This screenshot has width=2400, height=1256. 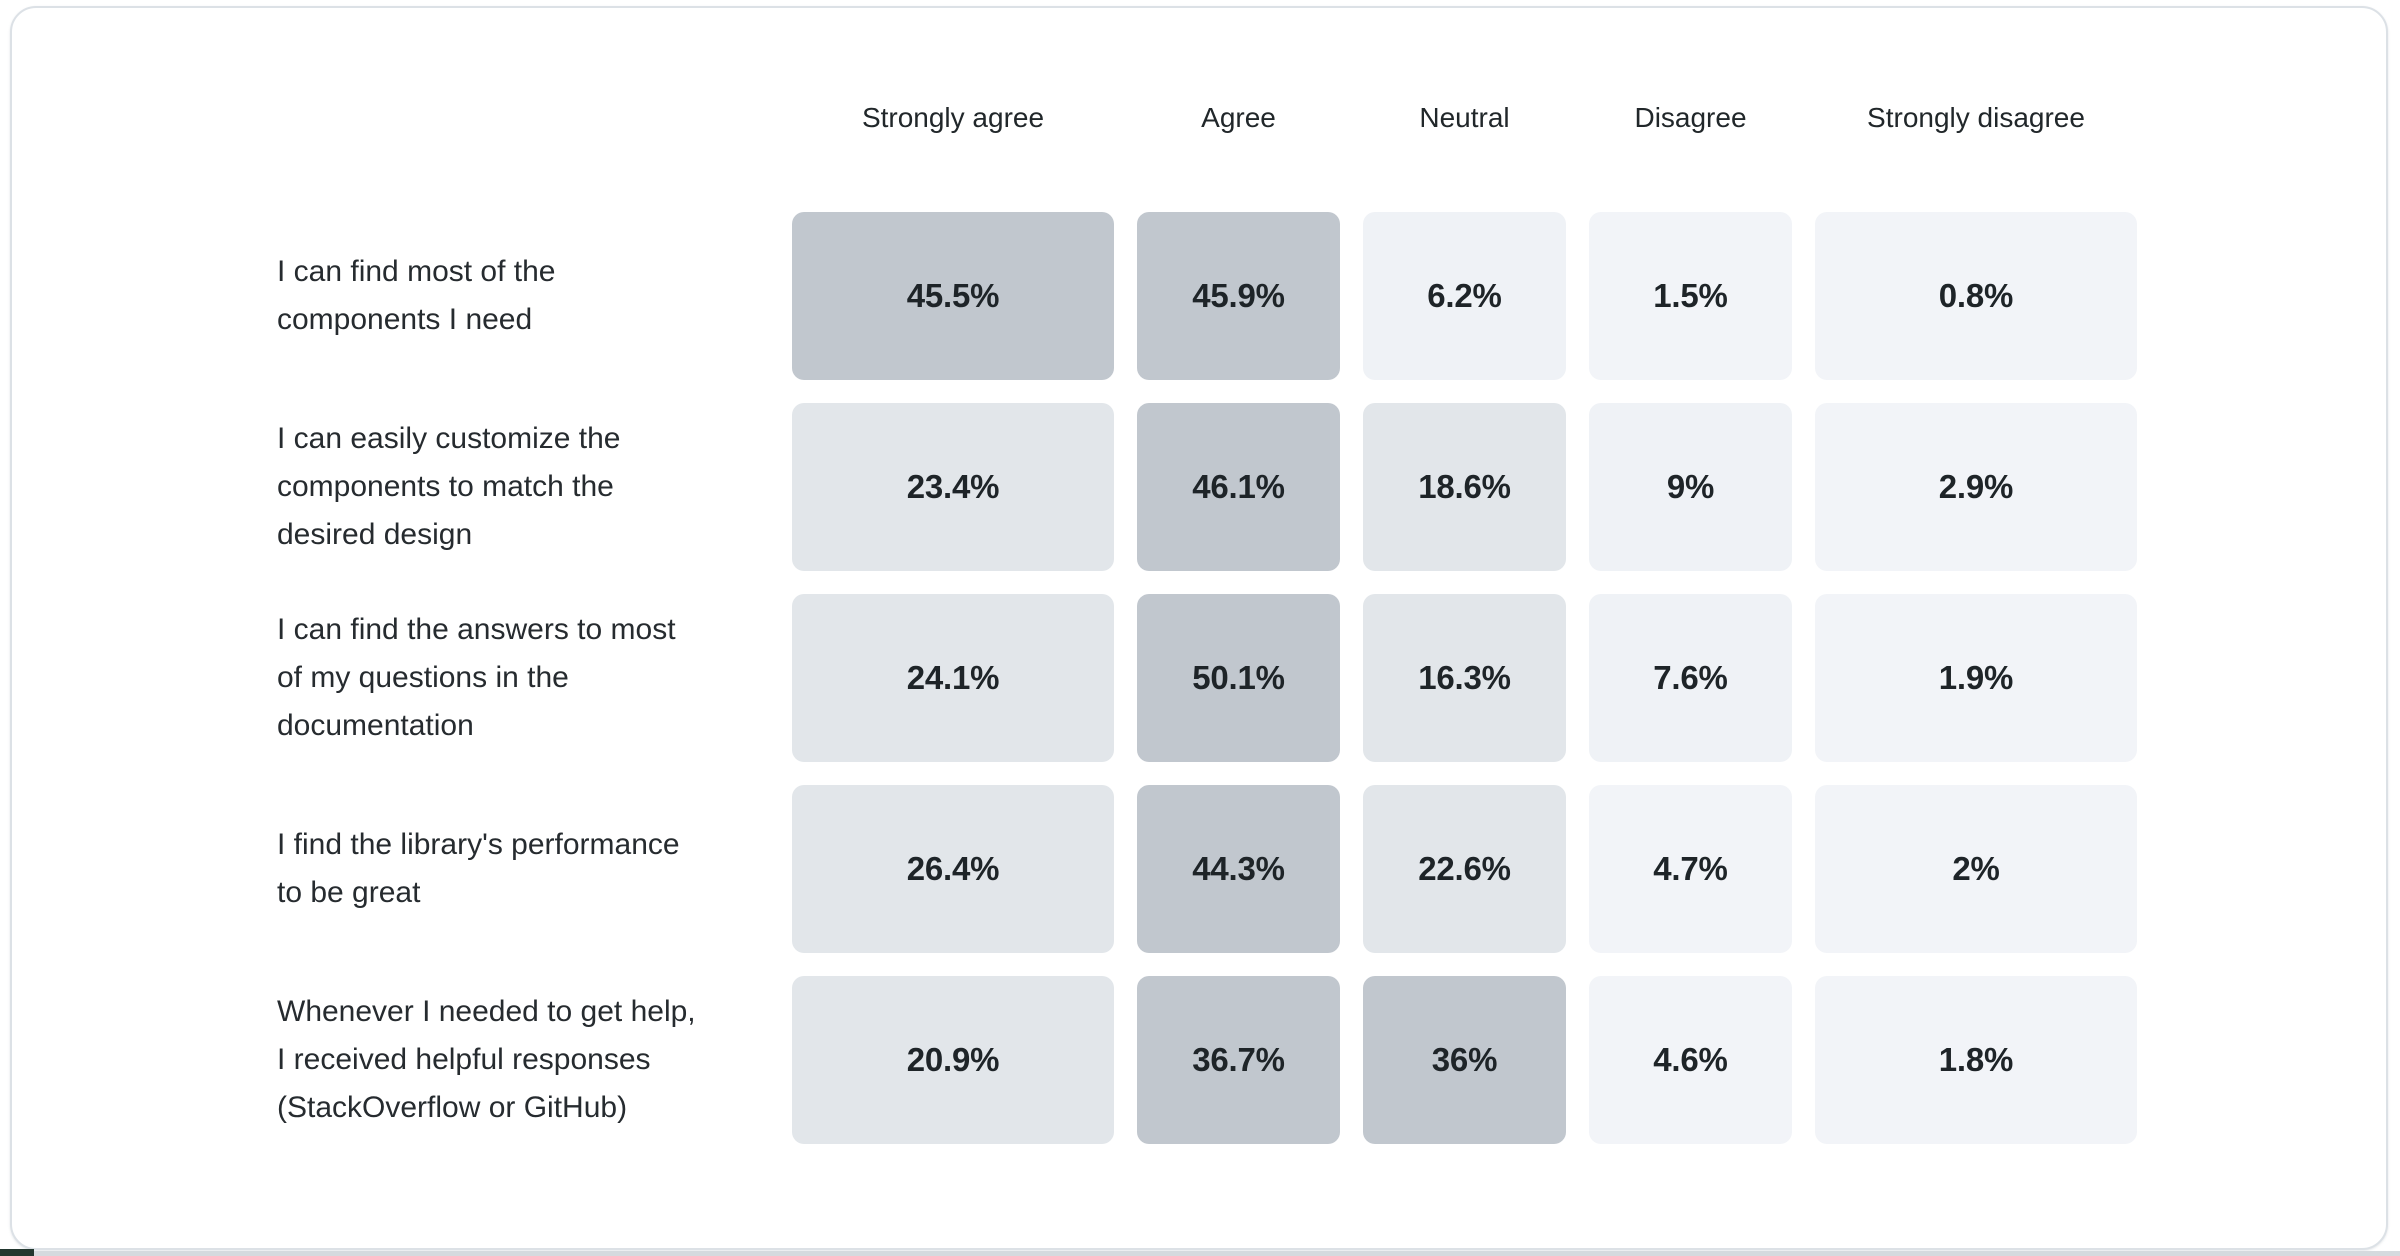 I want to click on heatmap-cell: 26.4%, so click(x=953, y=869).